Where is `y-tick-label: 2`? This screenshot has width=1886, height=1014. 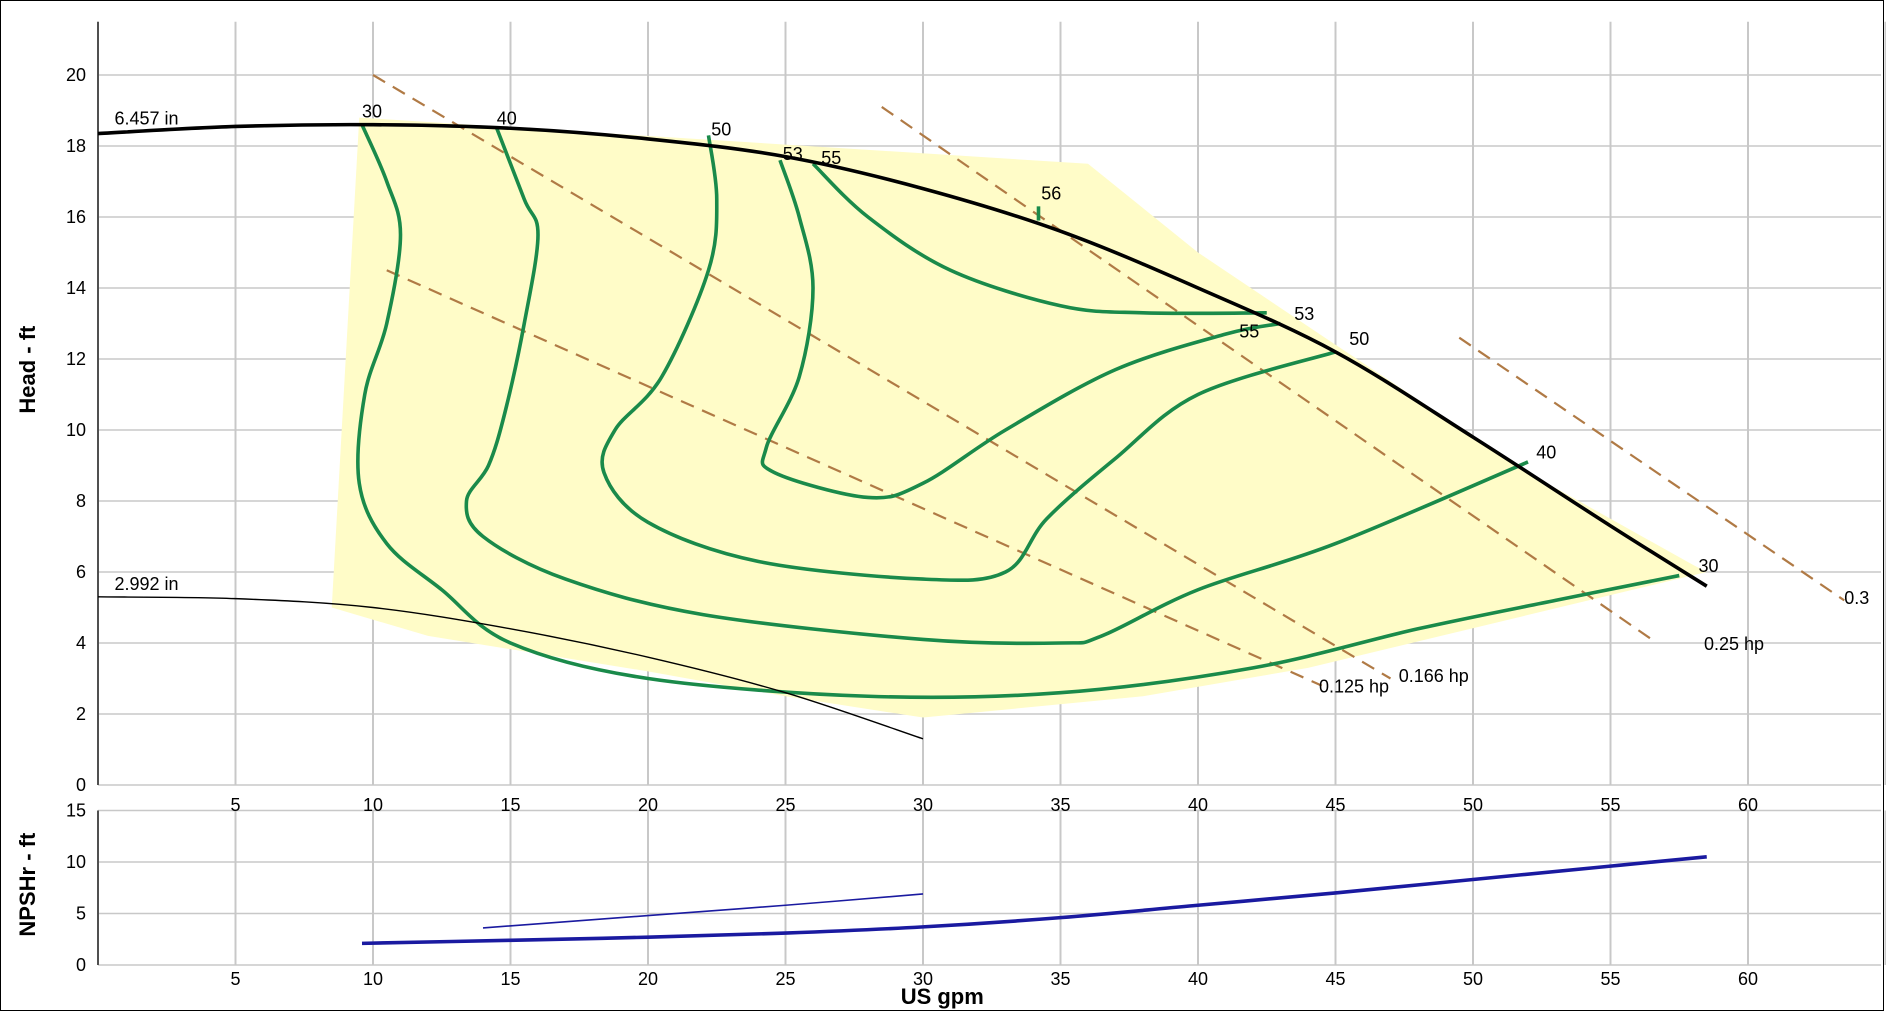
y-tick-label: 2 is located at coordinates (81, 714).